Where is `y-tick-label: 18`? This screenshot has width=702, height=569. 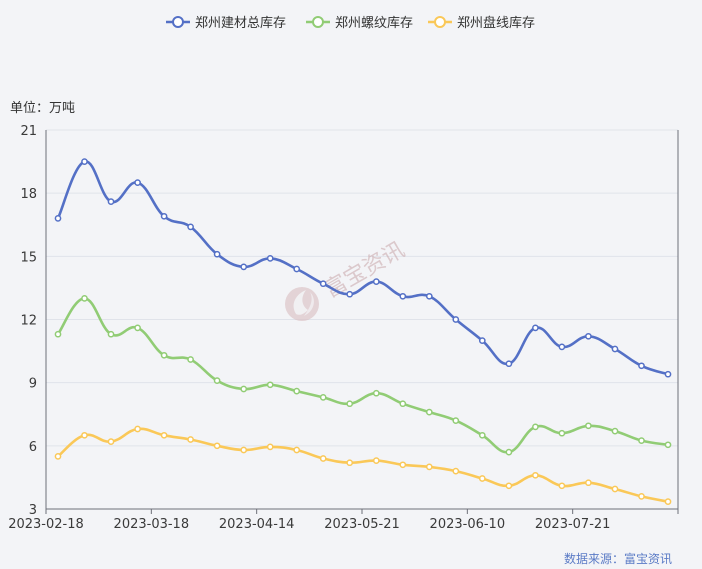
y-tick-label: 18 is located at coordinates (28, 194).